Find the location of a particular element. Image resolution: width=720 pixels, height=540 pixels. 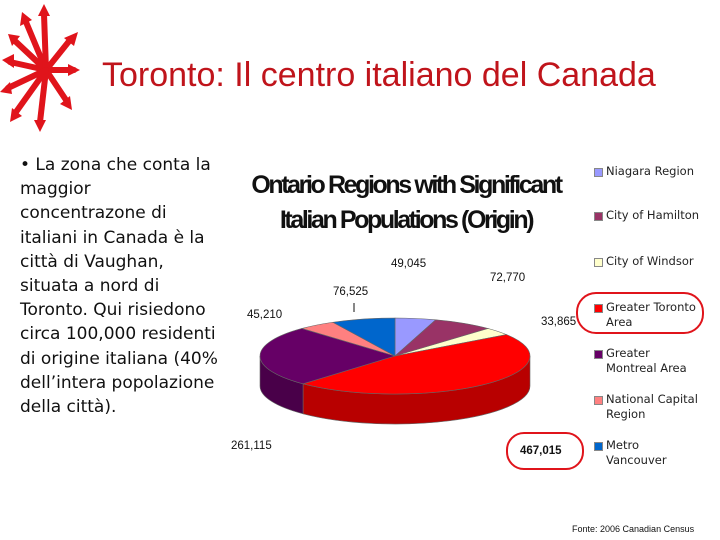

legend-label: City of Hamilton is located at coordinates (653, 215).